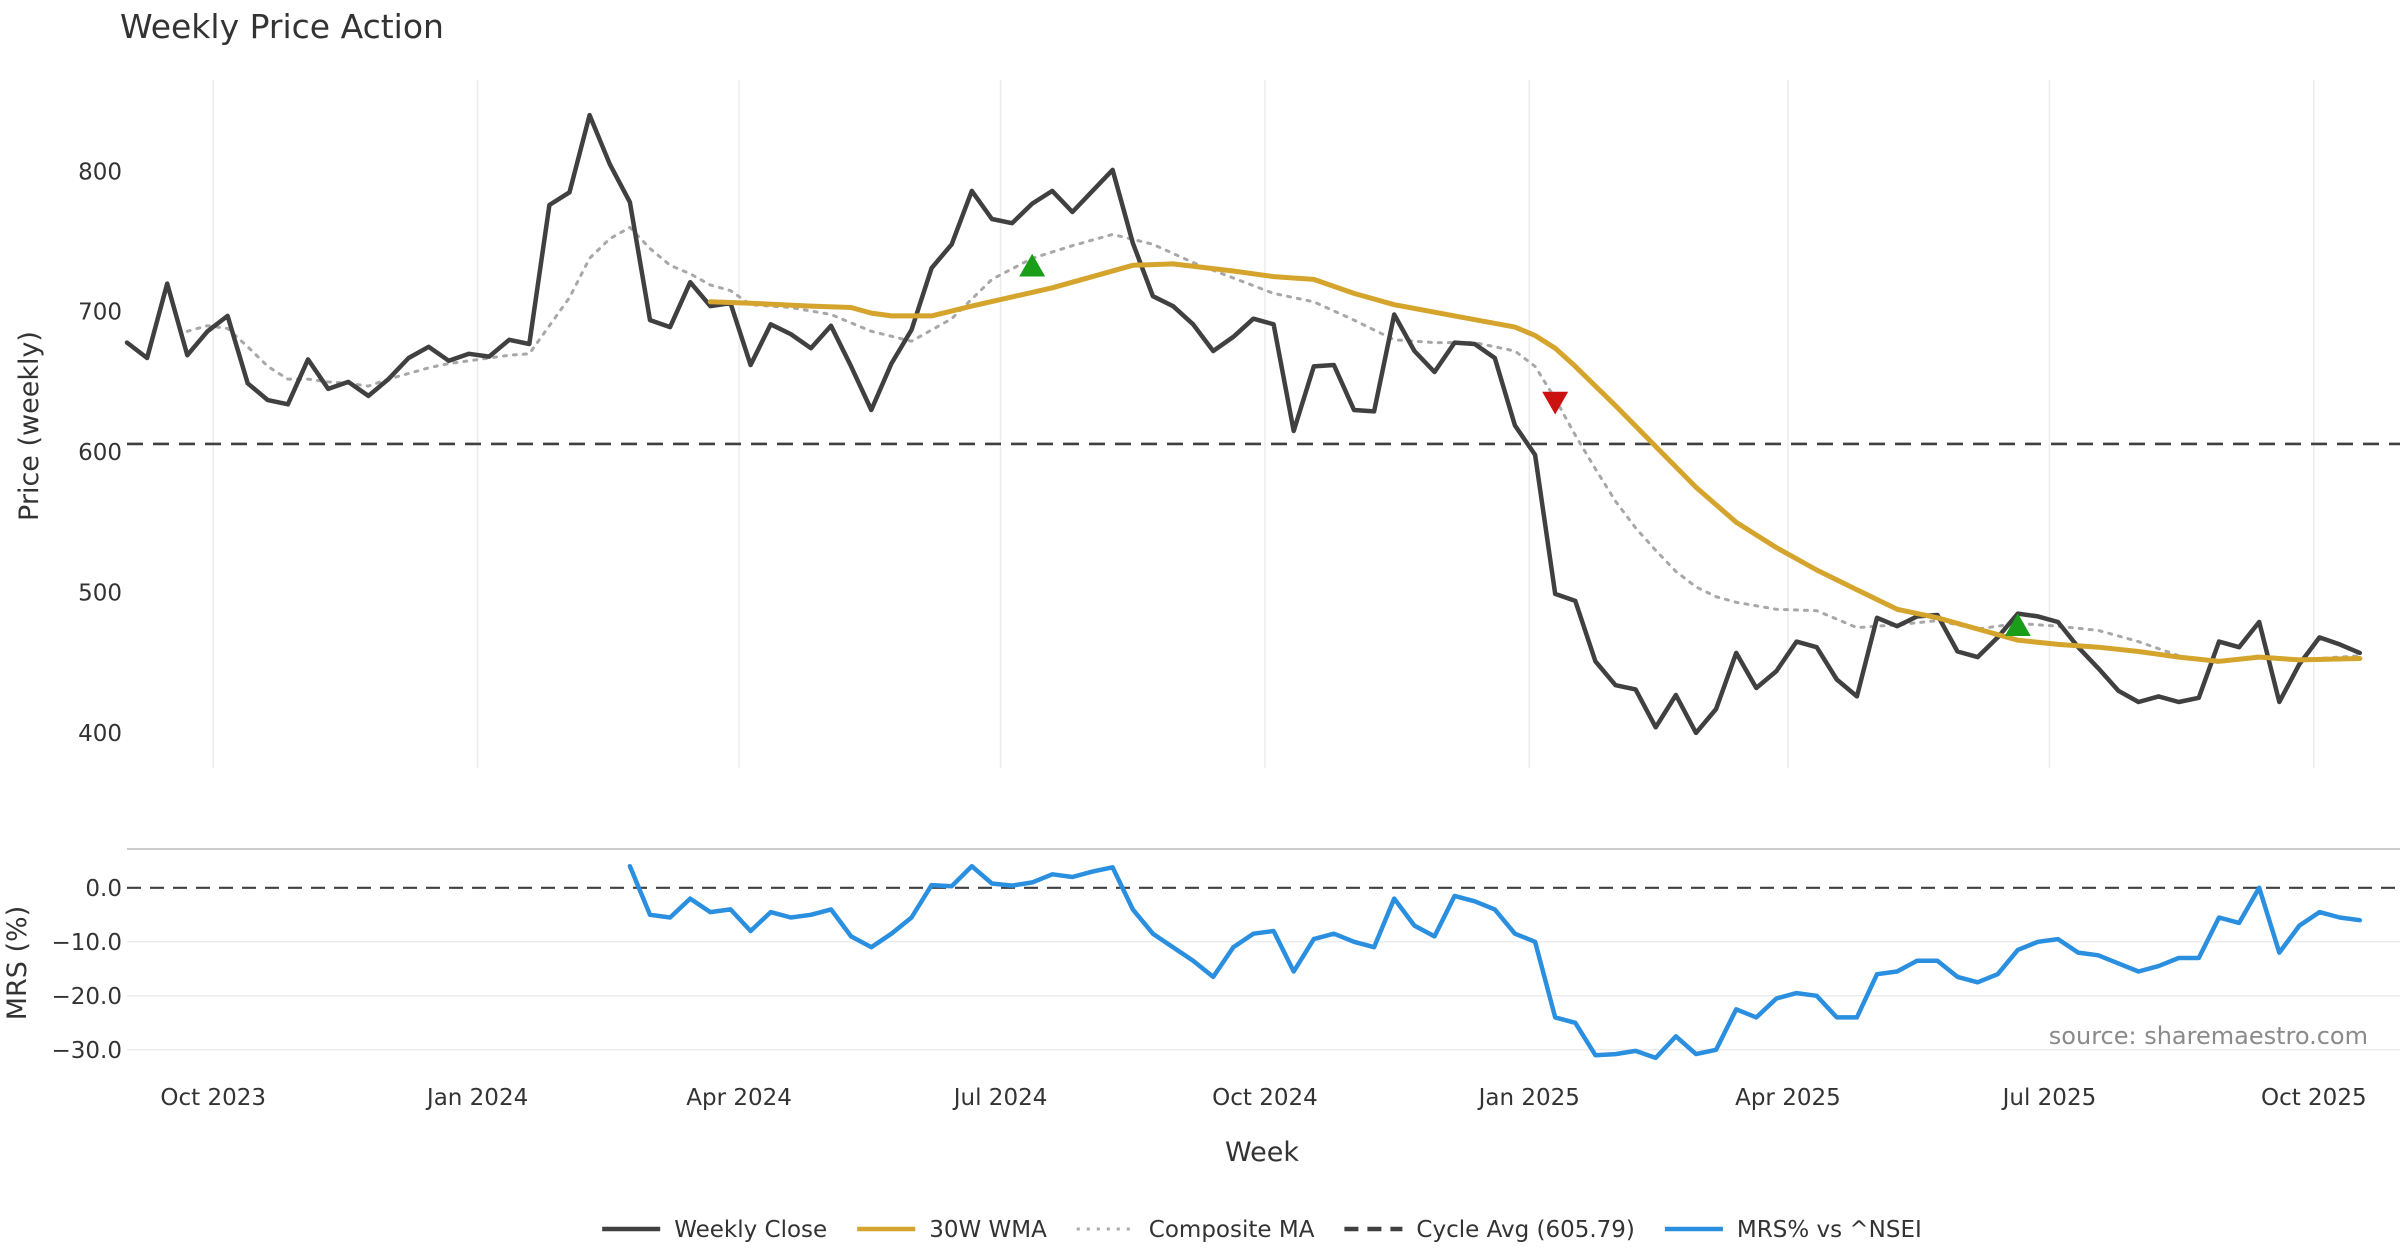 This screenshot has width=2400, height=1260. Describe the element at coordinates (100, 593) in the screenshot. I see `price-y-tick-1: 500` at that location.